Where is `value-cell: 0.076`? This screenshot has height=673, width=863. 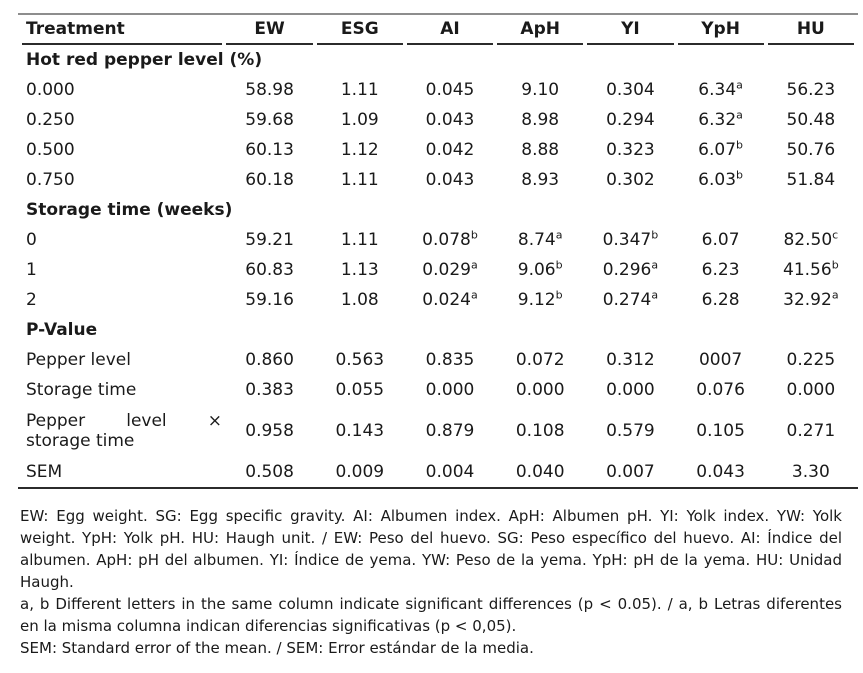
value-cell: 0.076 is located at coordinates (720, 390).